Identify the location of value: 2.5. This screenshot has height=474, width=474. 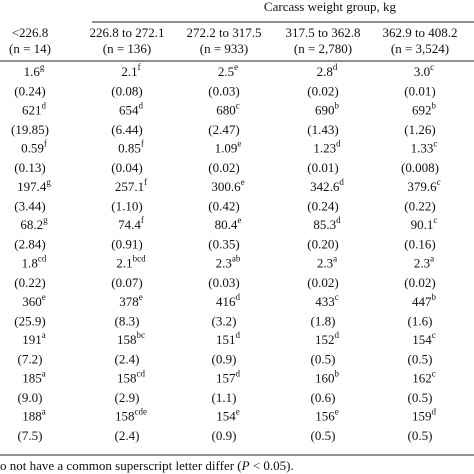
(226, 71).